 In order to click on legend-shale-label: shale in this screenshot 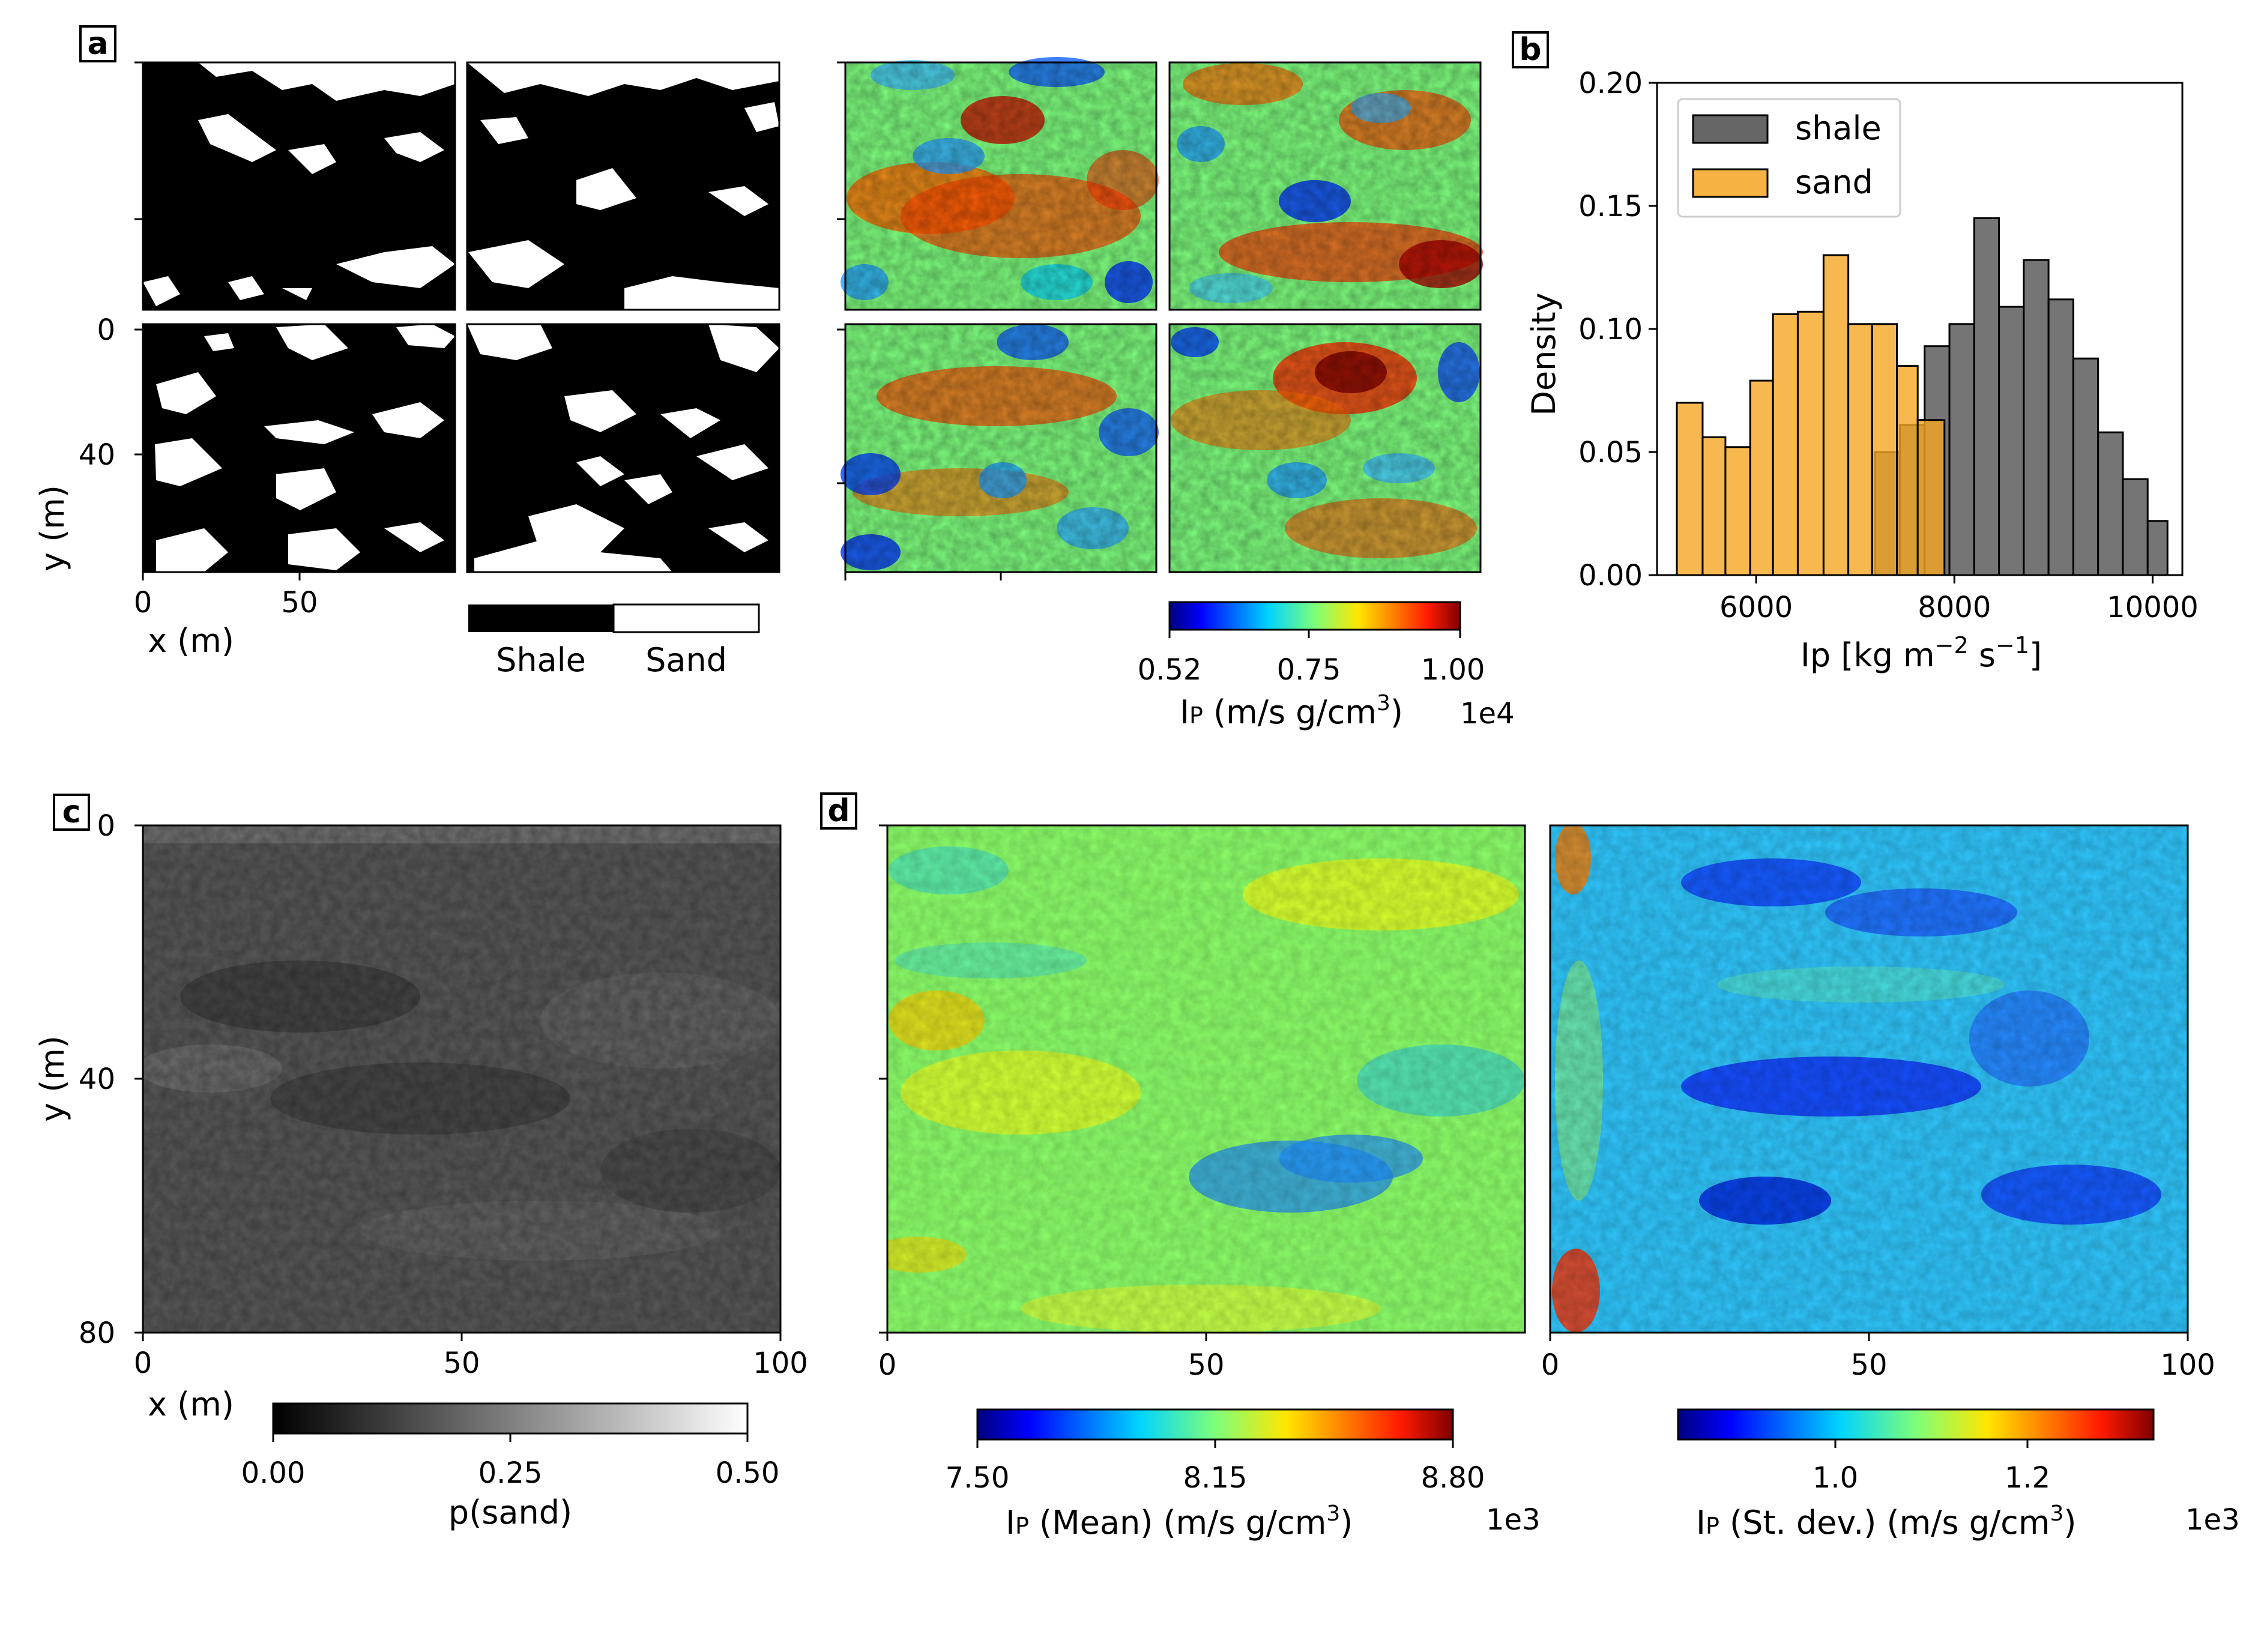, I will do `click(1838, 128)`.